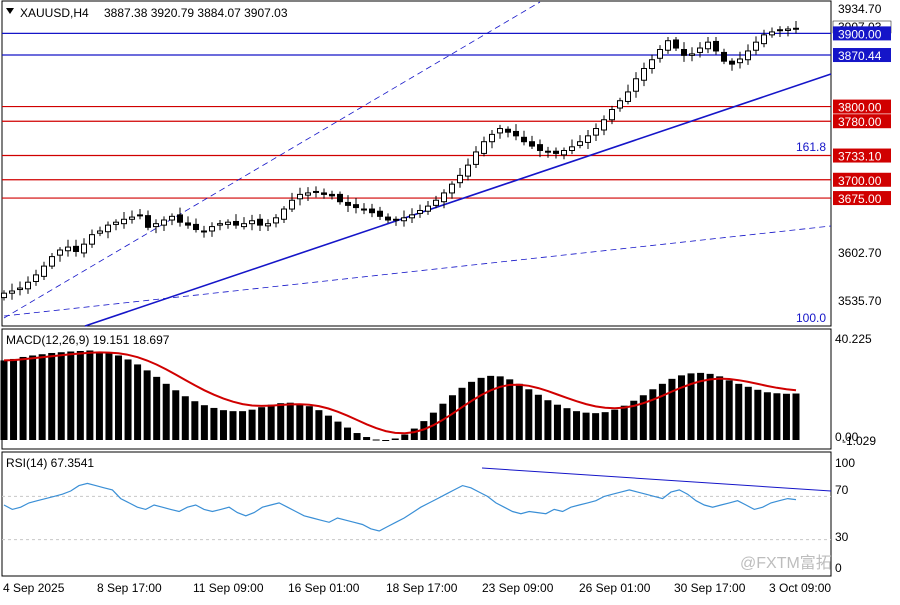 The width and height of the screenshot is (900, 605). Describe the element at coordinates (811, 318) in the screenshot. I see `fibo-label-100: 100.0` at that location.